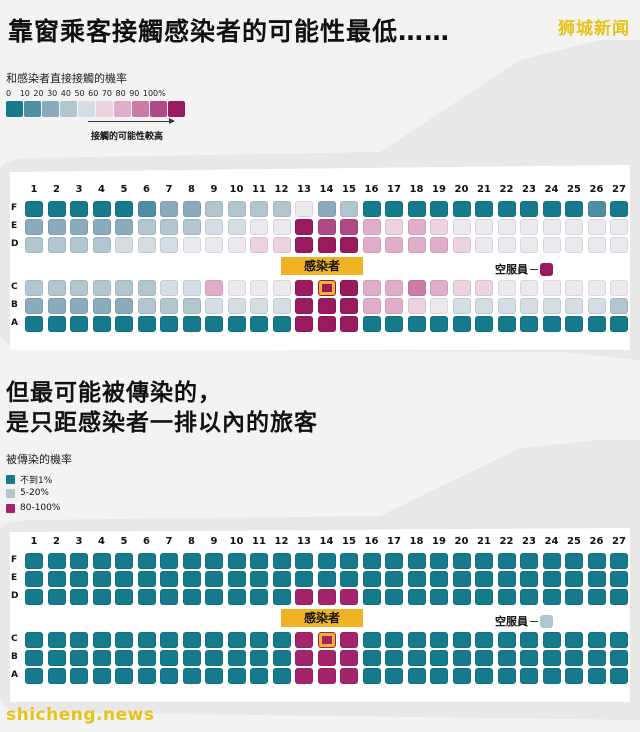 This screenshot has height=732, width=640. What do you see at coordinates (236, 227) in the screenshot?
I see `seat-10E` at bounding box center [236, 227].